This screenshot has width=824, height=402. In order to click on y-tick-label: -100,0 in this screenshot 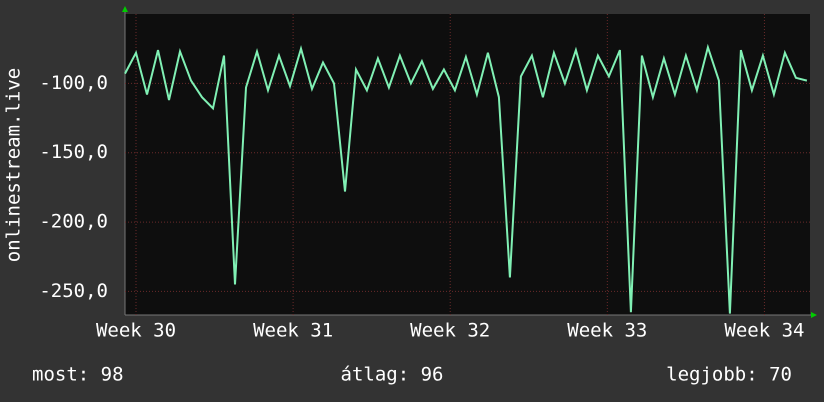, I will do `click(73, 83)`.